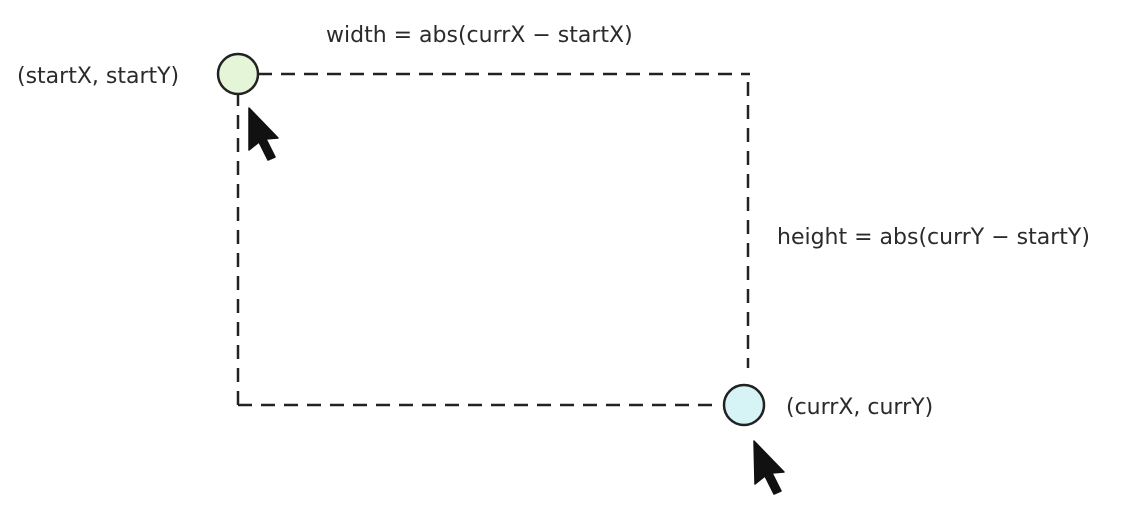  Describe the element at coordinates (98, 76) in the screenshot. I see `start-point-label: (startX, startY)` at that location.